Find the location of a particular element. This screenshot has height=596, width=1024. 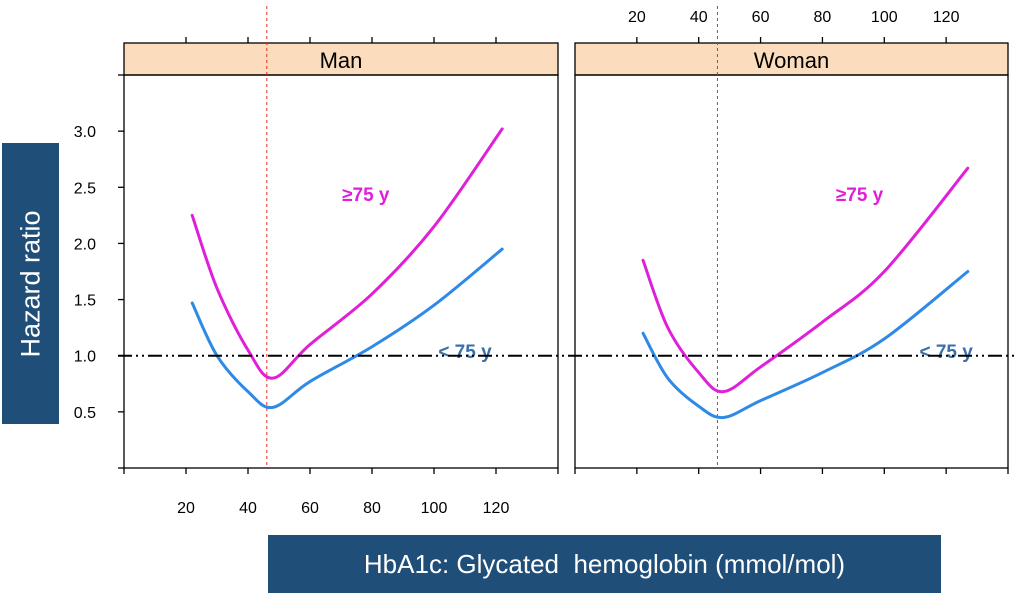

x-tick-label-bottom-4: 100 is located at coordinates (434, 508).